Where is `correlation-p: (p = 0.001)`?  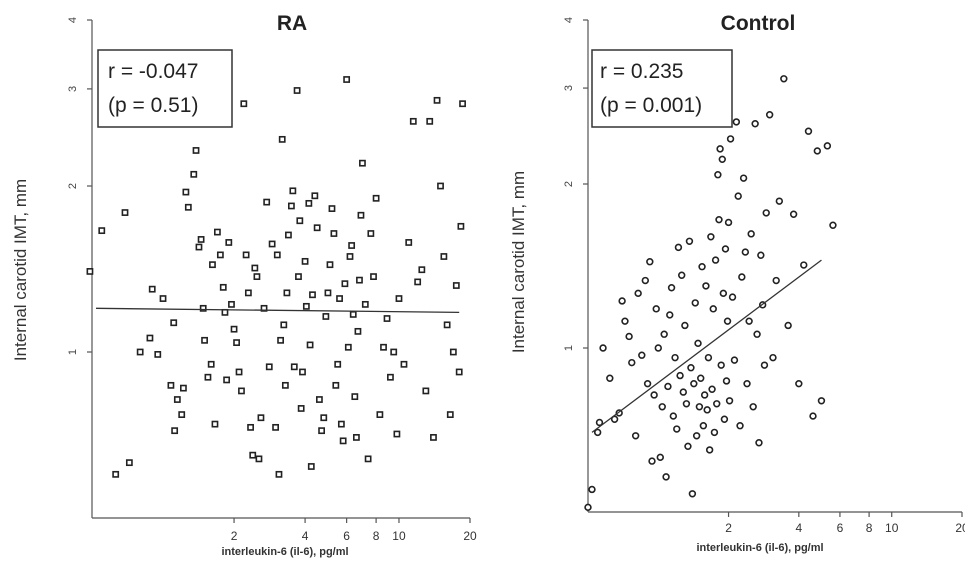
correlation-p: (p = 0.001) is located at coordinates (651, 105).